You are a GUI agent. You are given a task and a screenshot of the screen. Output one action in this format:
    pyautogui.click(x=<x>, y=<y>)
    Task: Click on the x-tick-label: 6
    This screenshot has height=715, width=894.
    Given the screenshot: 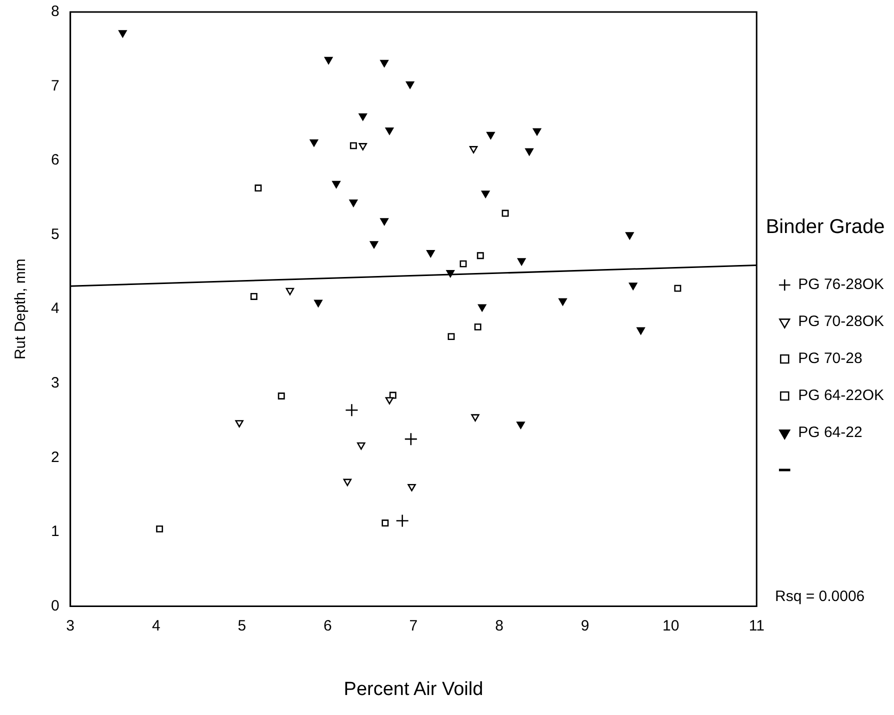 What is the action you would take?
    pyautogui.click(x=328, y=625)
    